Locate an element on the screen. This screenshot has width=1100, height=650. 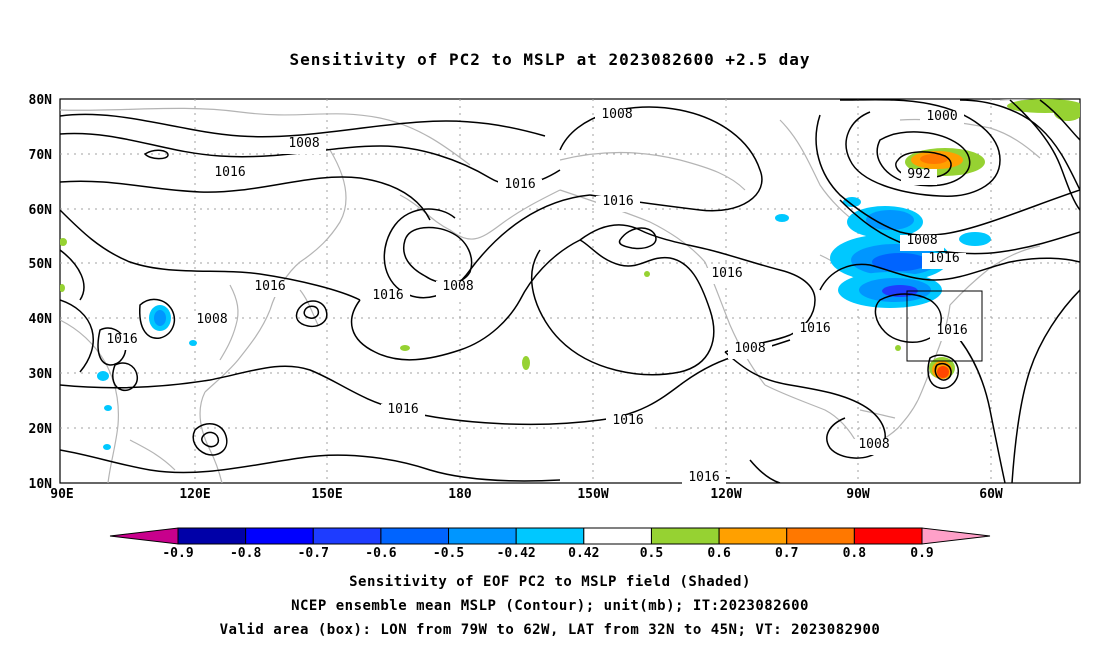
colorbar-label: 0.9 is located at coordinates (921, 553).